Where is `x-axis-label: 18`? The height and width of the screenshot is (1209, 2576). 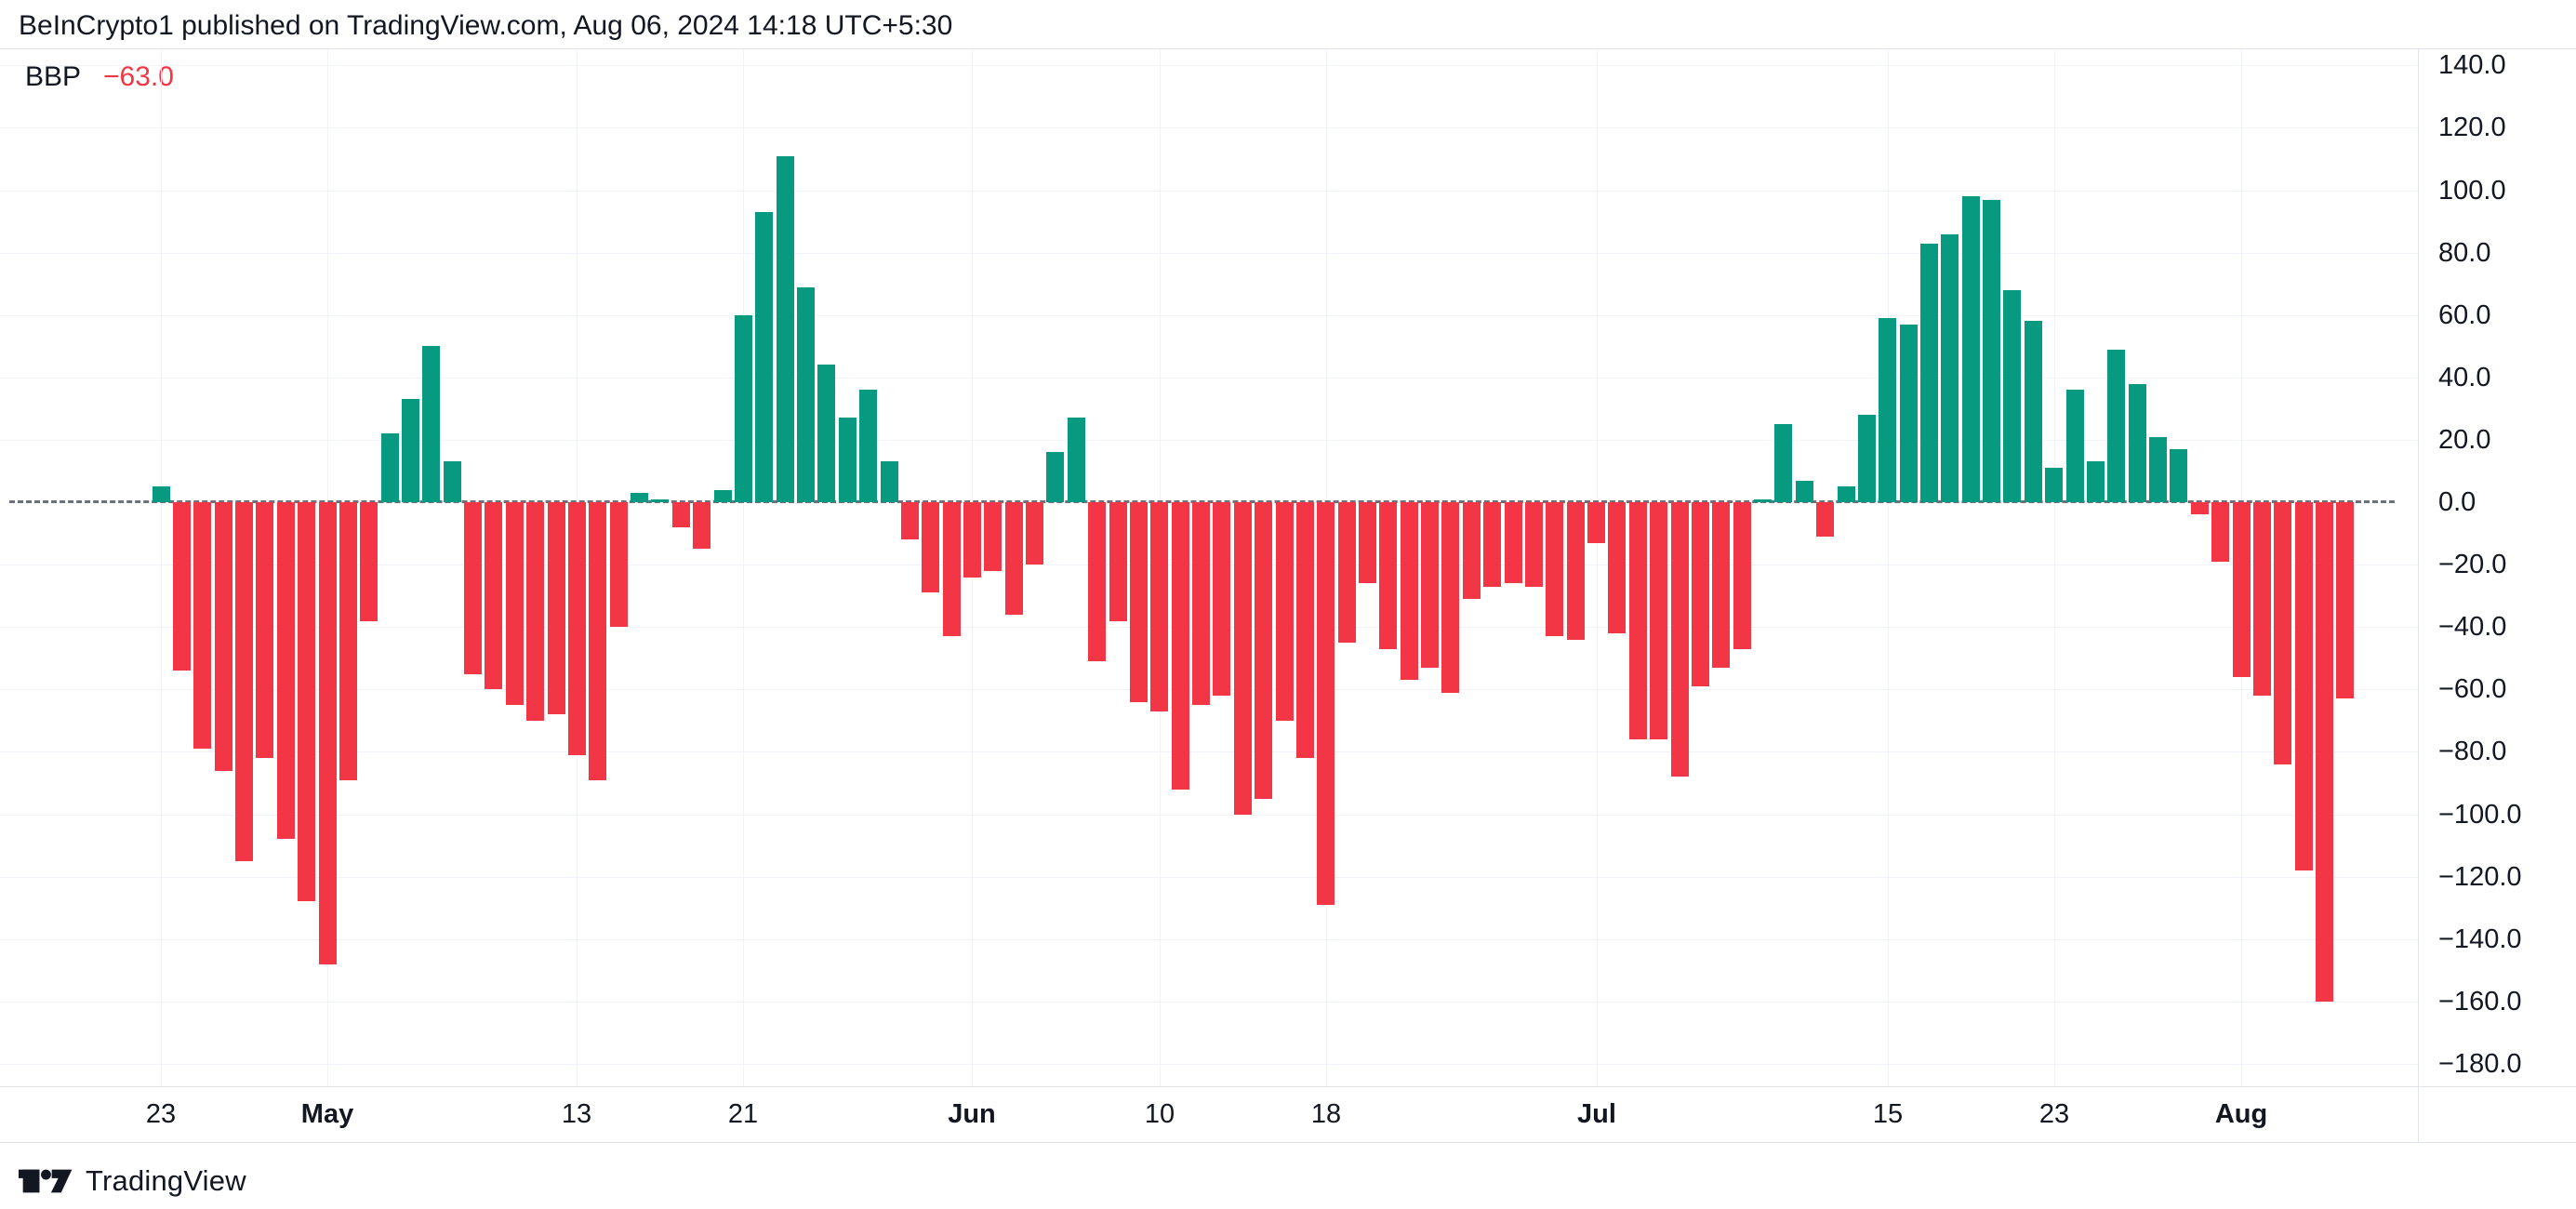 x-axis-label: 18 is located at coordinates (1326, 1114).